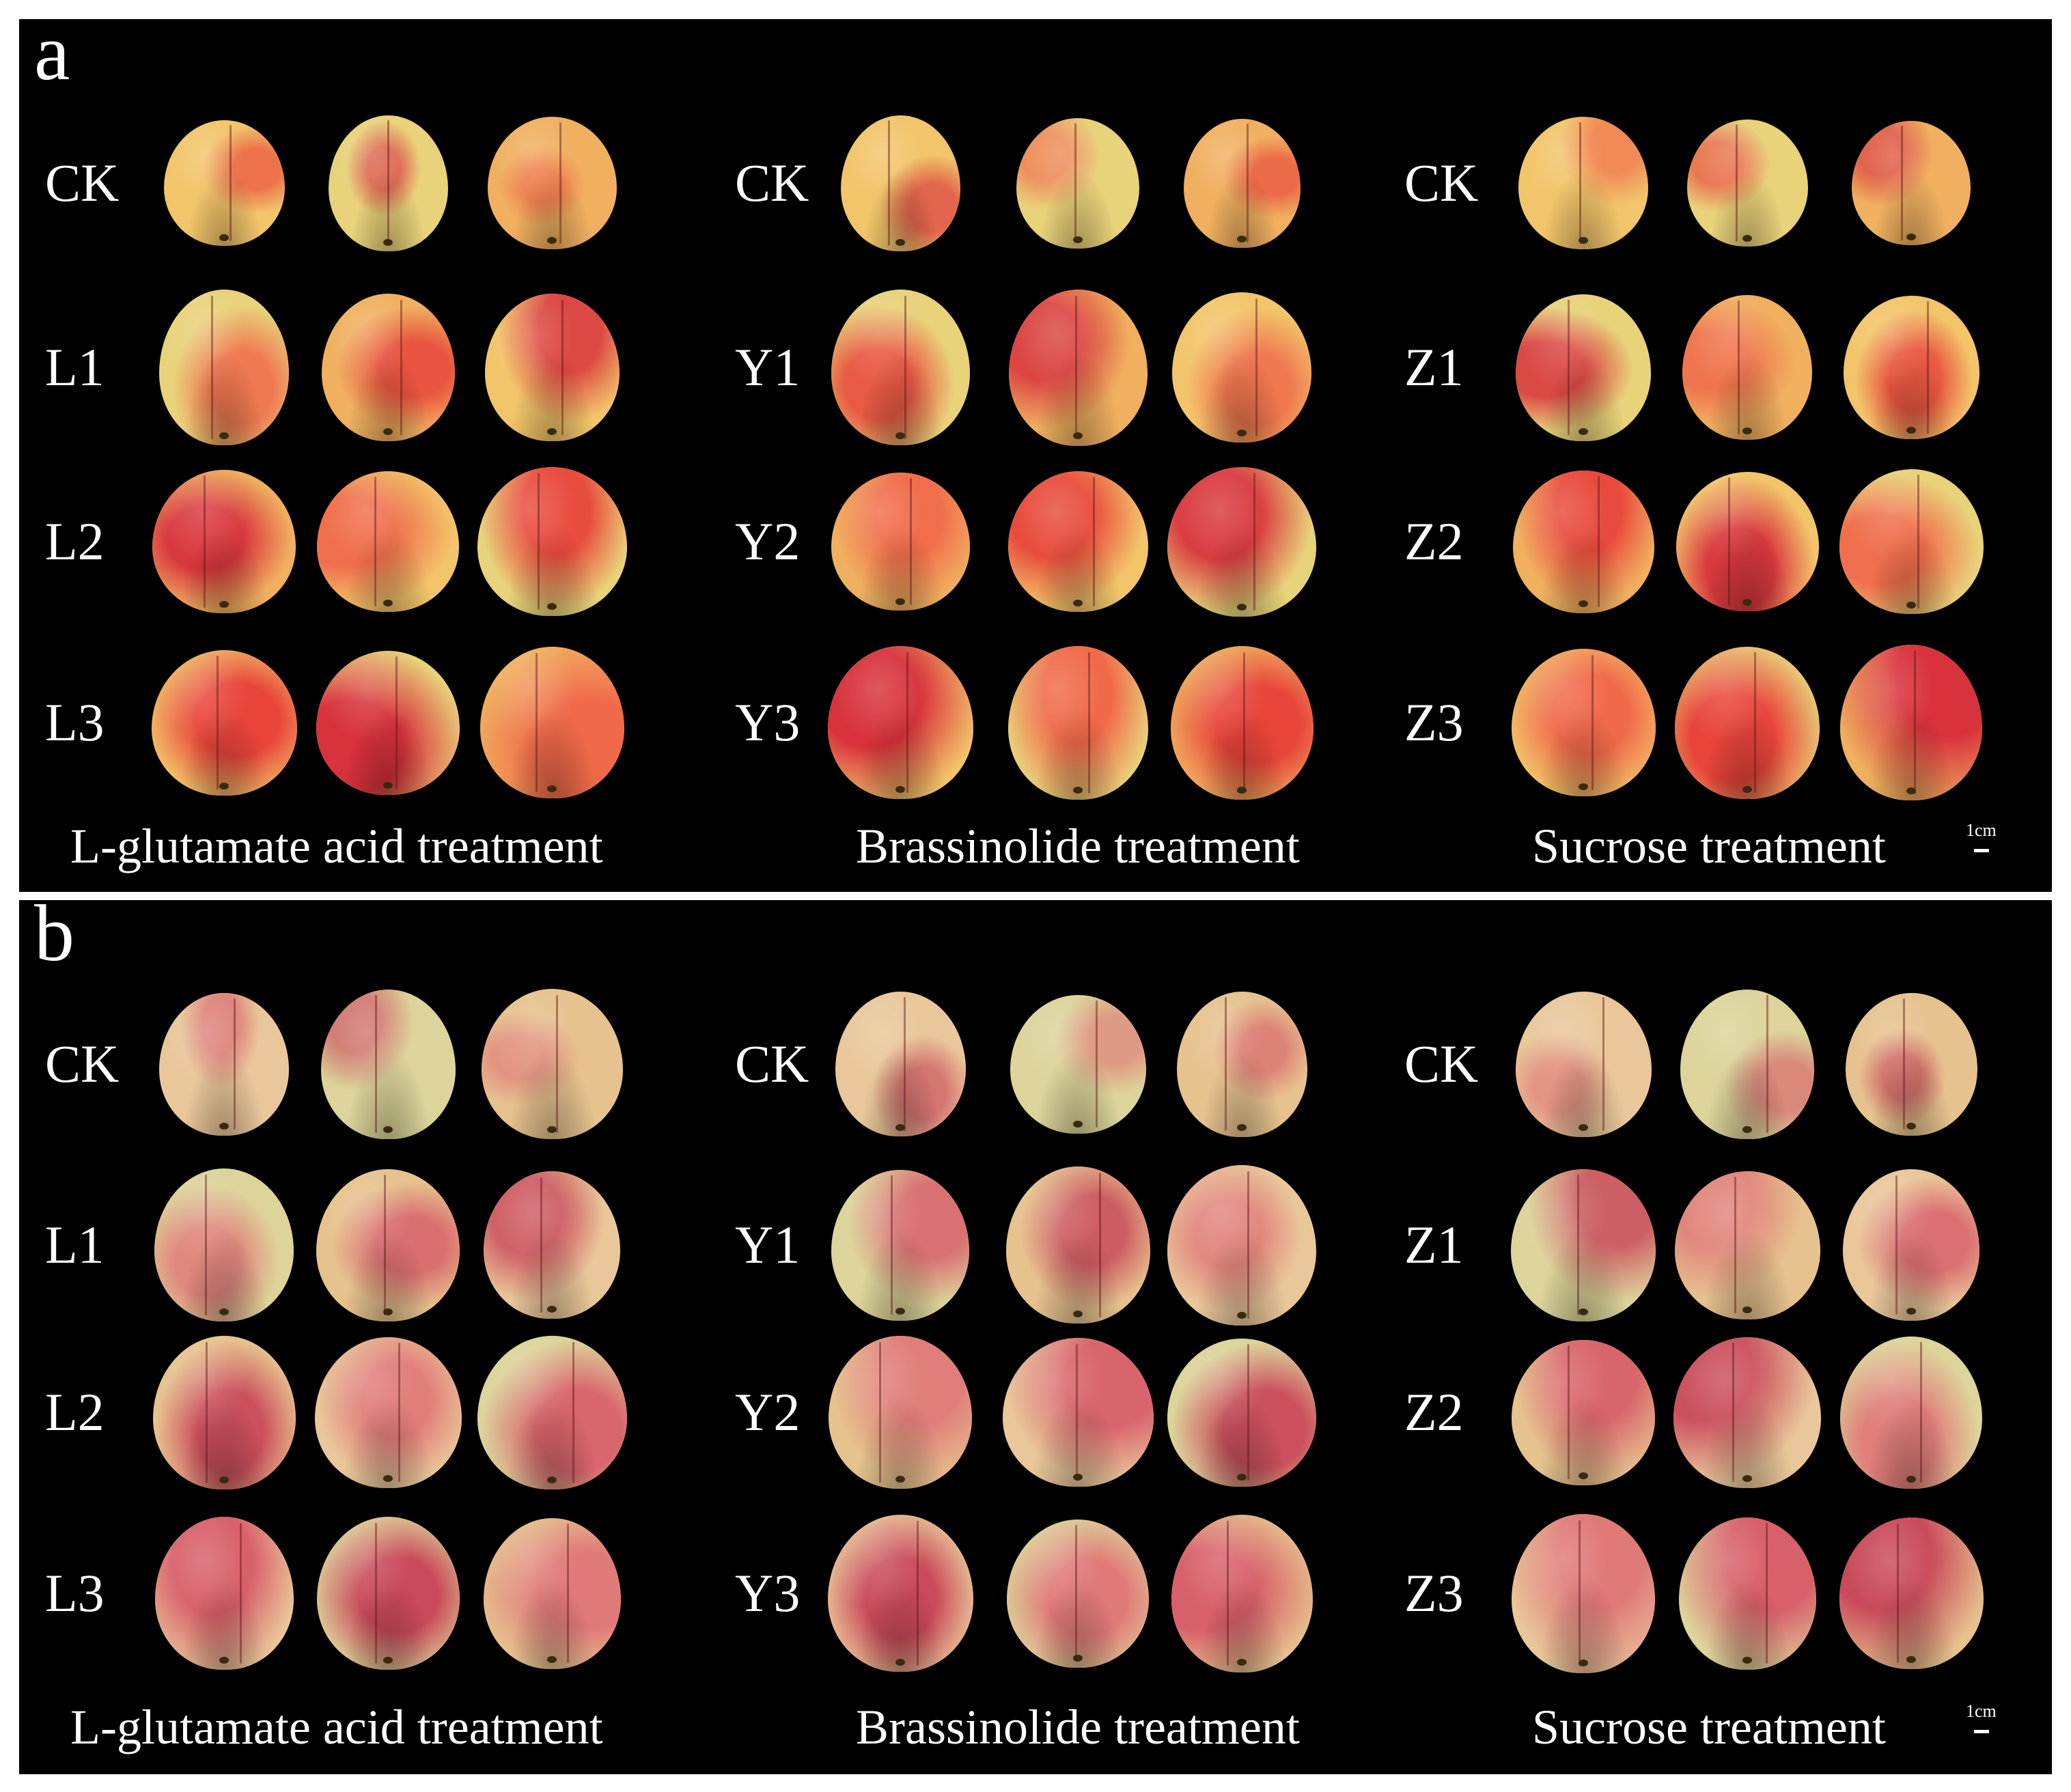 The height and width of the screenshot is (1792, 2071). Describe the element at coordinates (336, 846) in the screenshot. I see `treatment-caption: L-glutamate acid treatment` at that location.